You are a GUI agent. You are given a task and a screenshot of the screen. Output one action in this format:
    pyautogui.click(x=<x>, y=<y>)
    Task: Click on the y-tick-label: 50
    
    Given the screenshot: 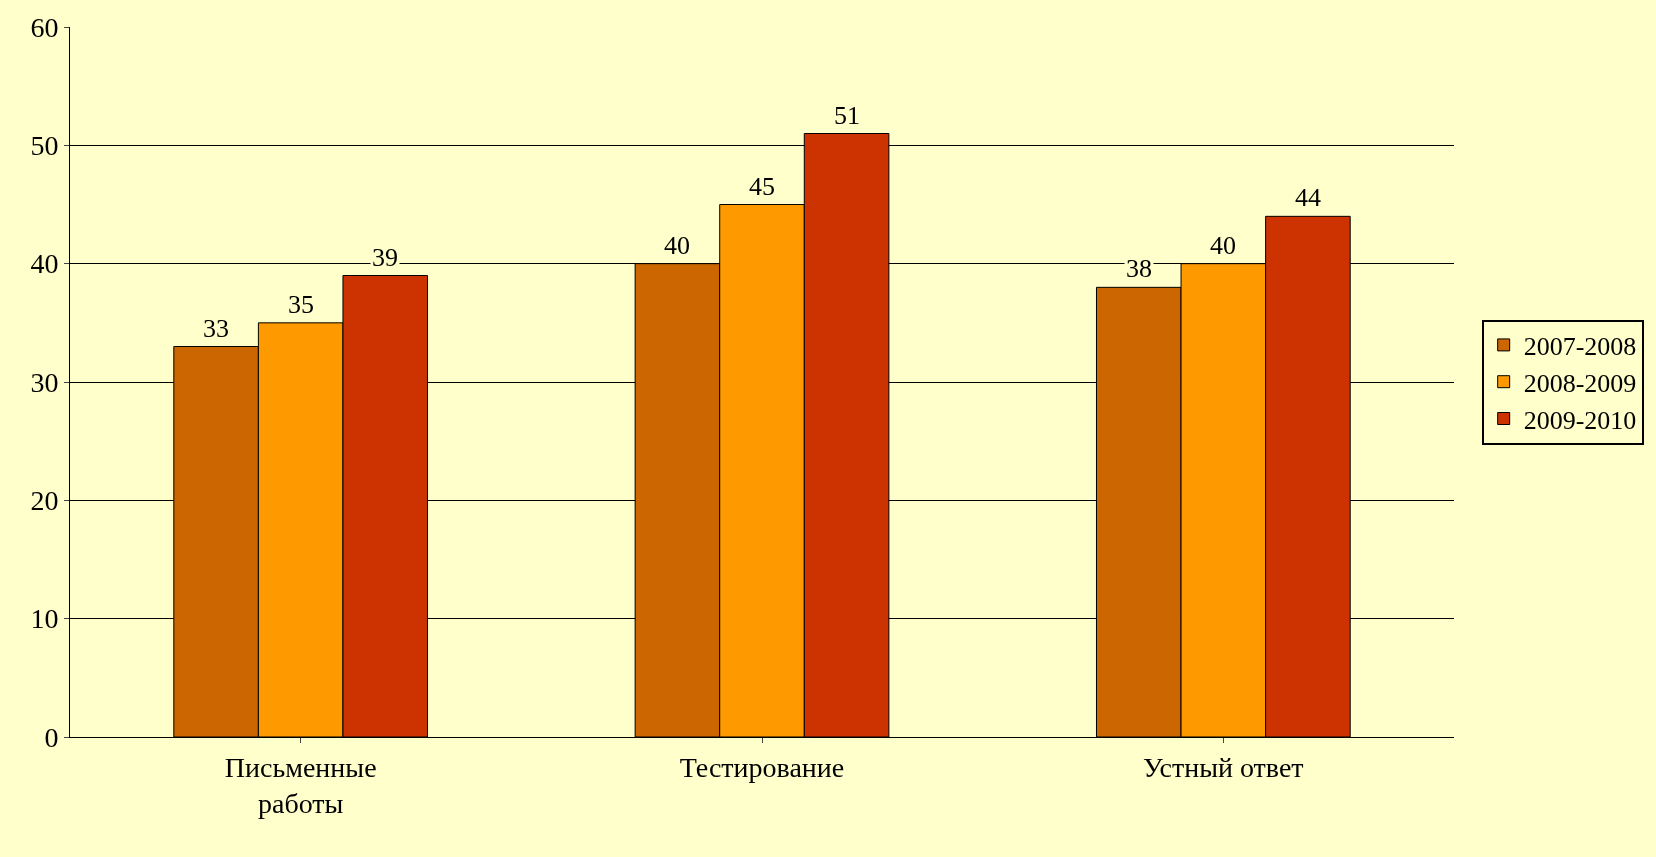 What is the action you would take?
    pyautogui.click(x=44, y=146)
    